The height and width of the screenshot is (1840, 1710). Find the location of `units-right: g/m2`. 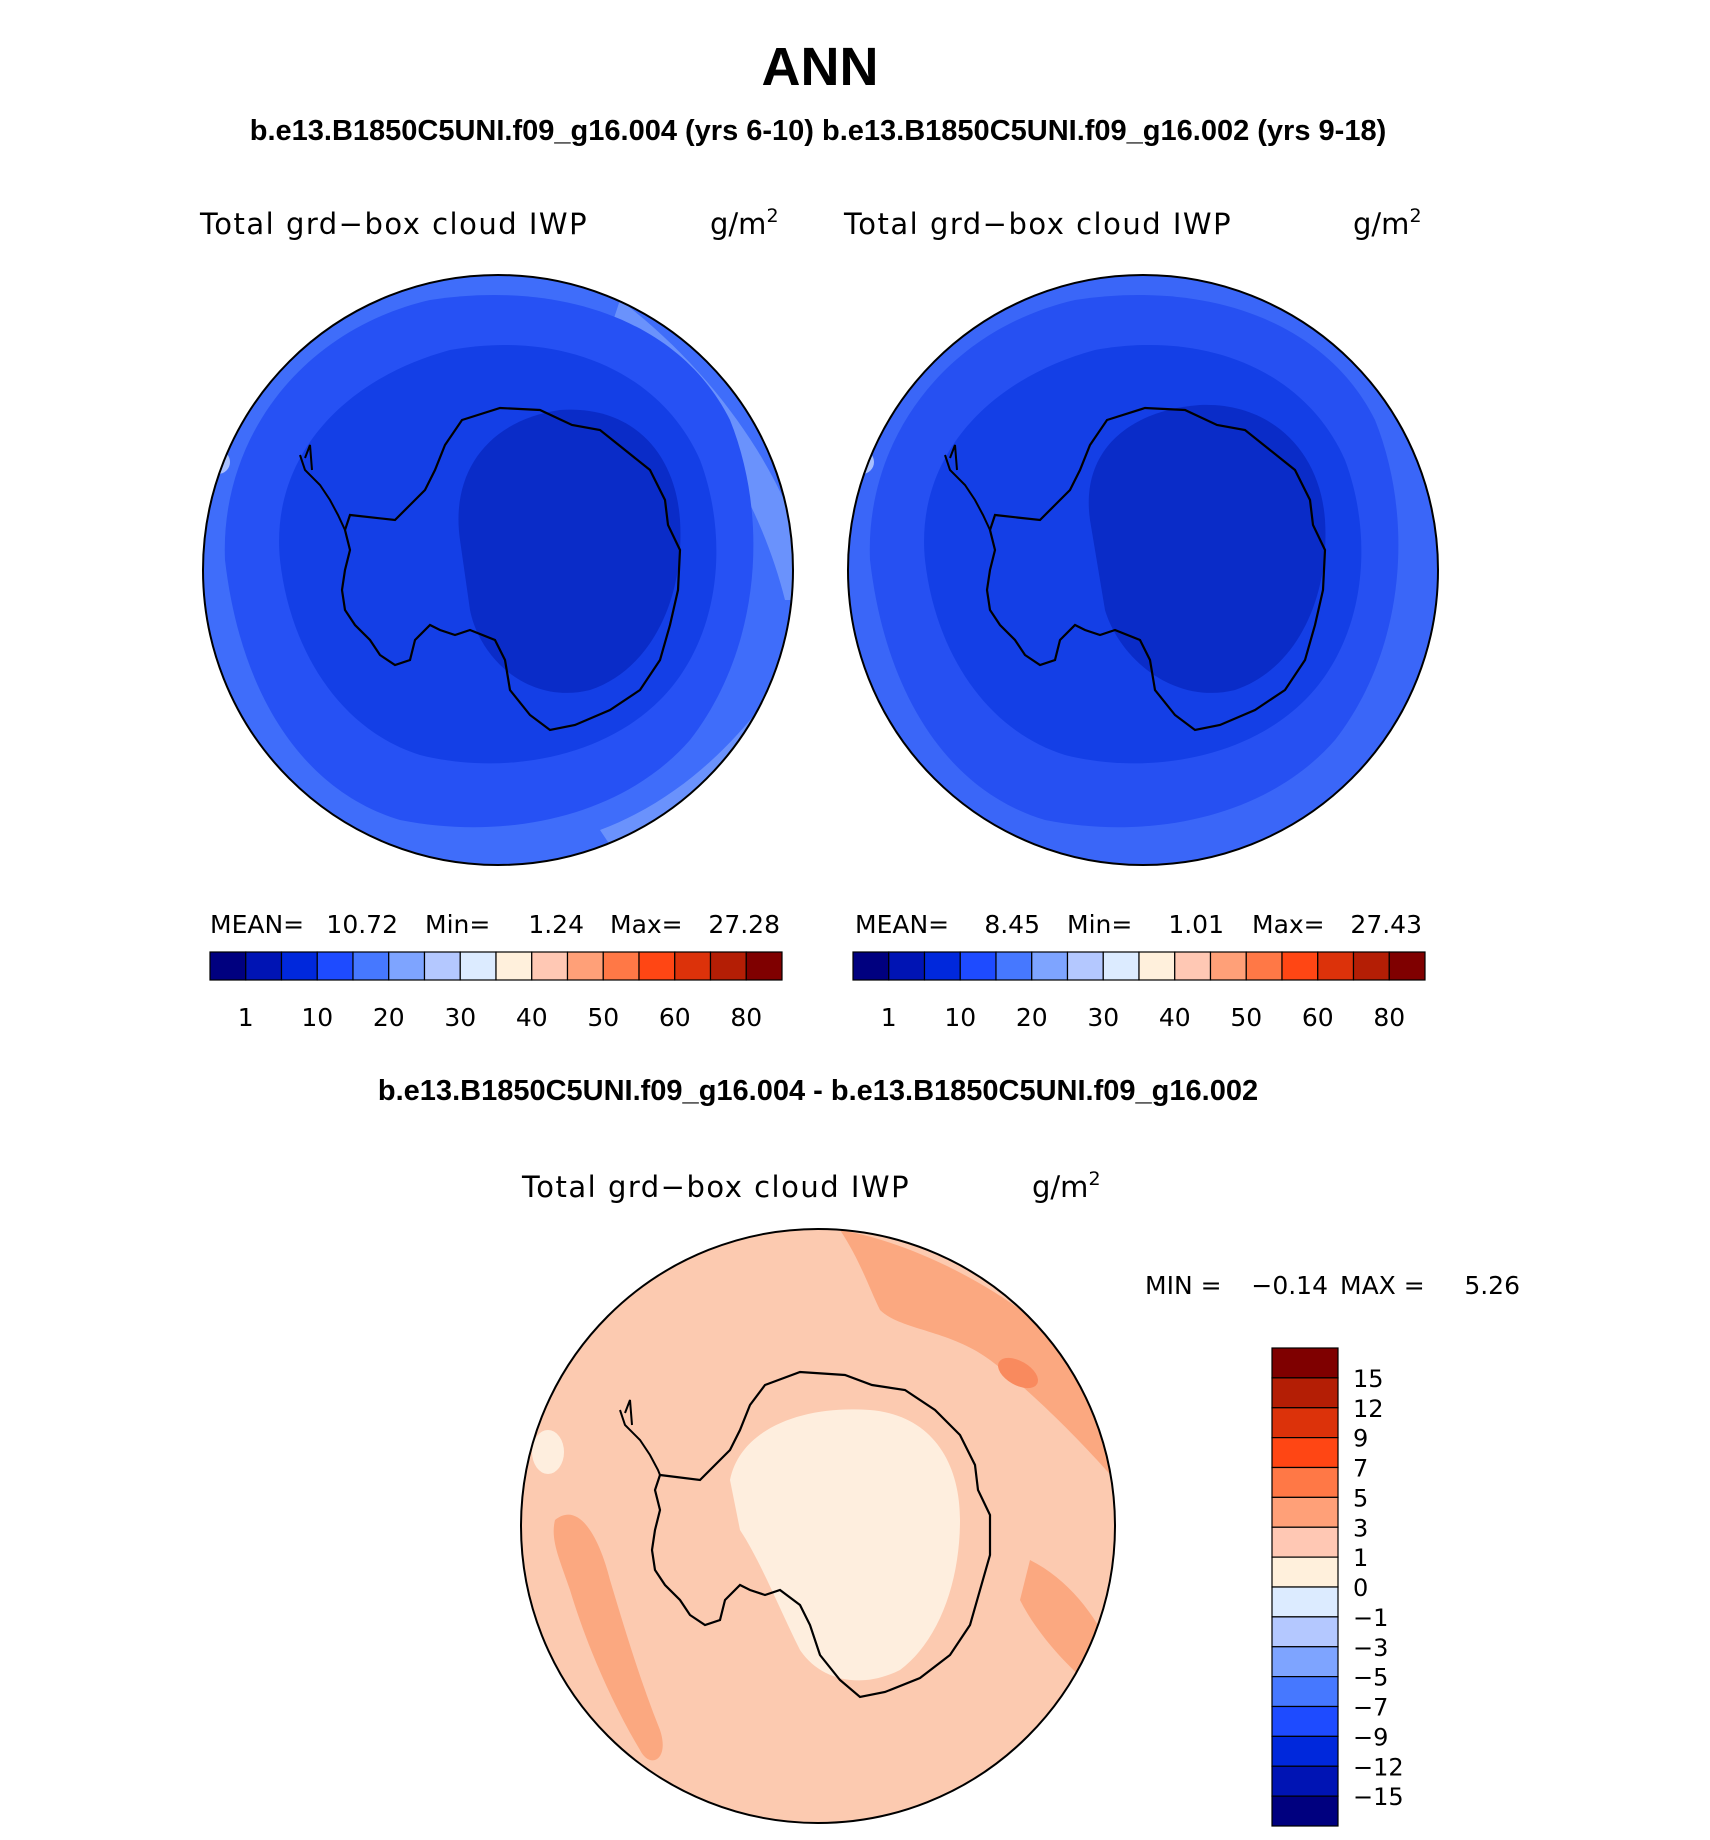

units-right: g/m2 is located at coordinates (1387, 223).